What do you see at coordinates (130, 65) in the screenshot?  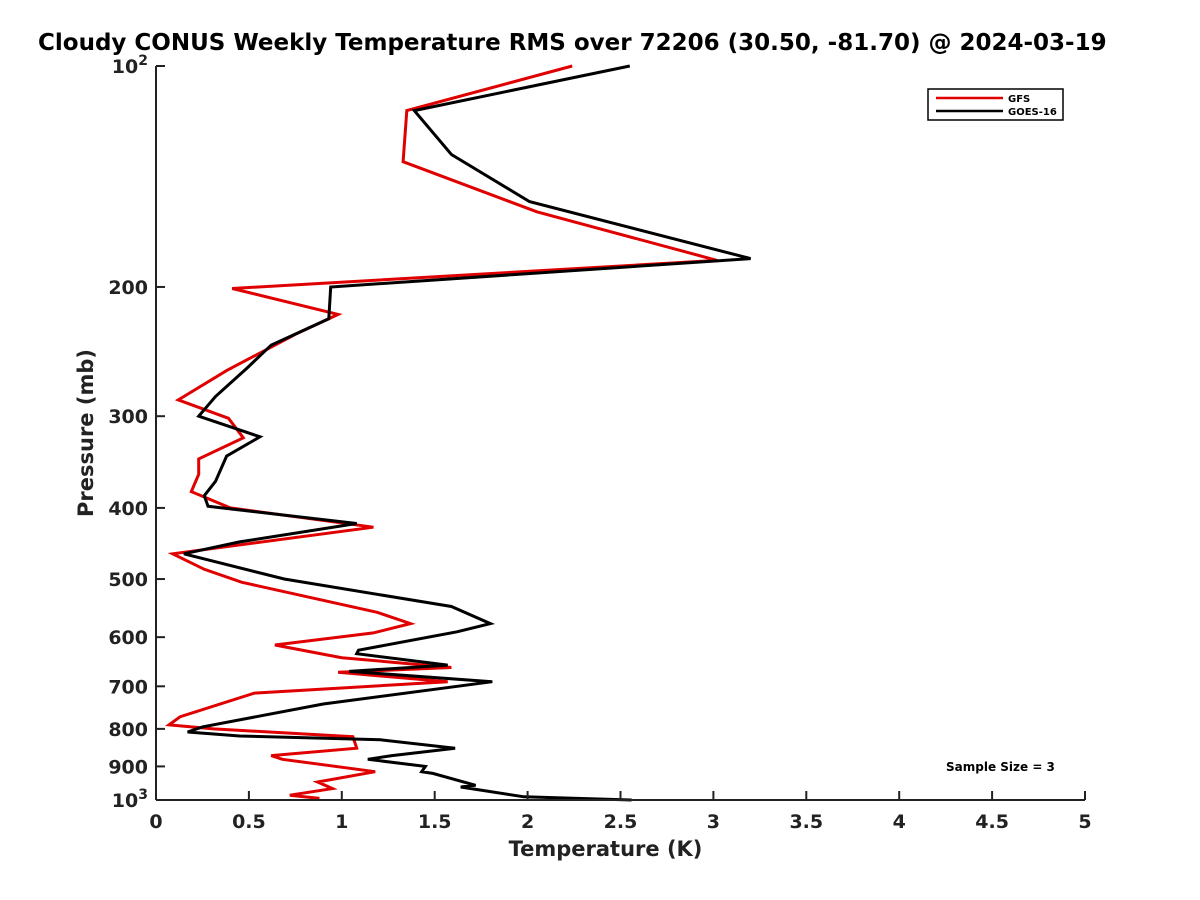 I see `y-tick-label: 10²` at bounding box center [130, 65].